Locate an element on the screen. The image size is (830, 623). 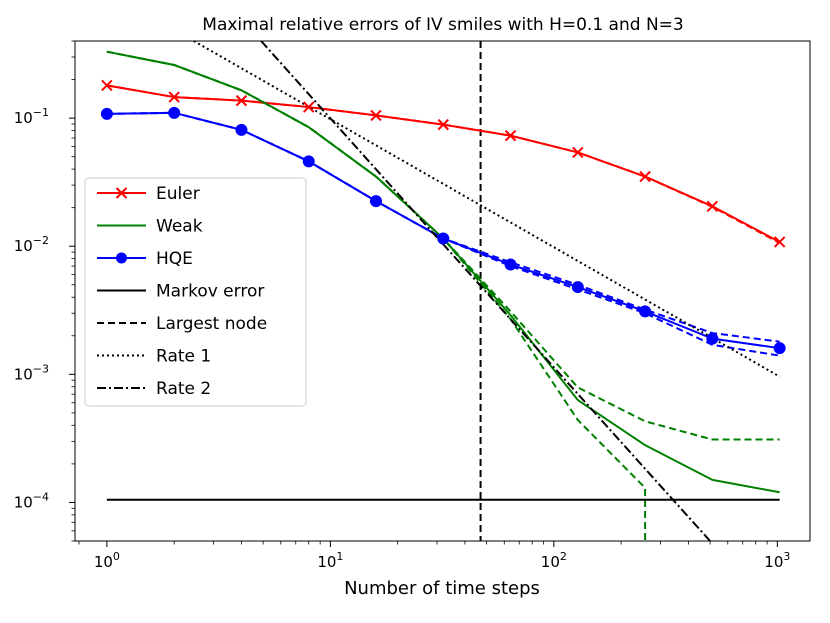
legend-label-hqe: HQE is located at coordinates (174, 259).